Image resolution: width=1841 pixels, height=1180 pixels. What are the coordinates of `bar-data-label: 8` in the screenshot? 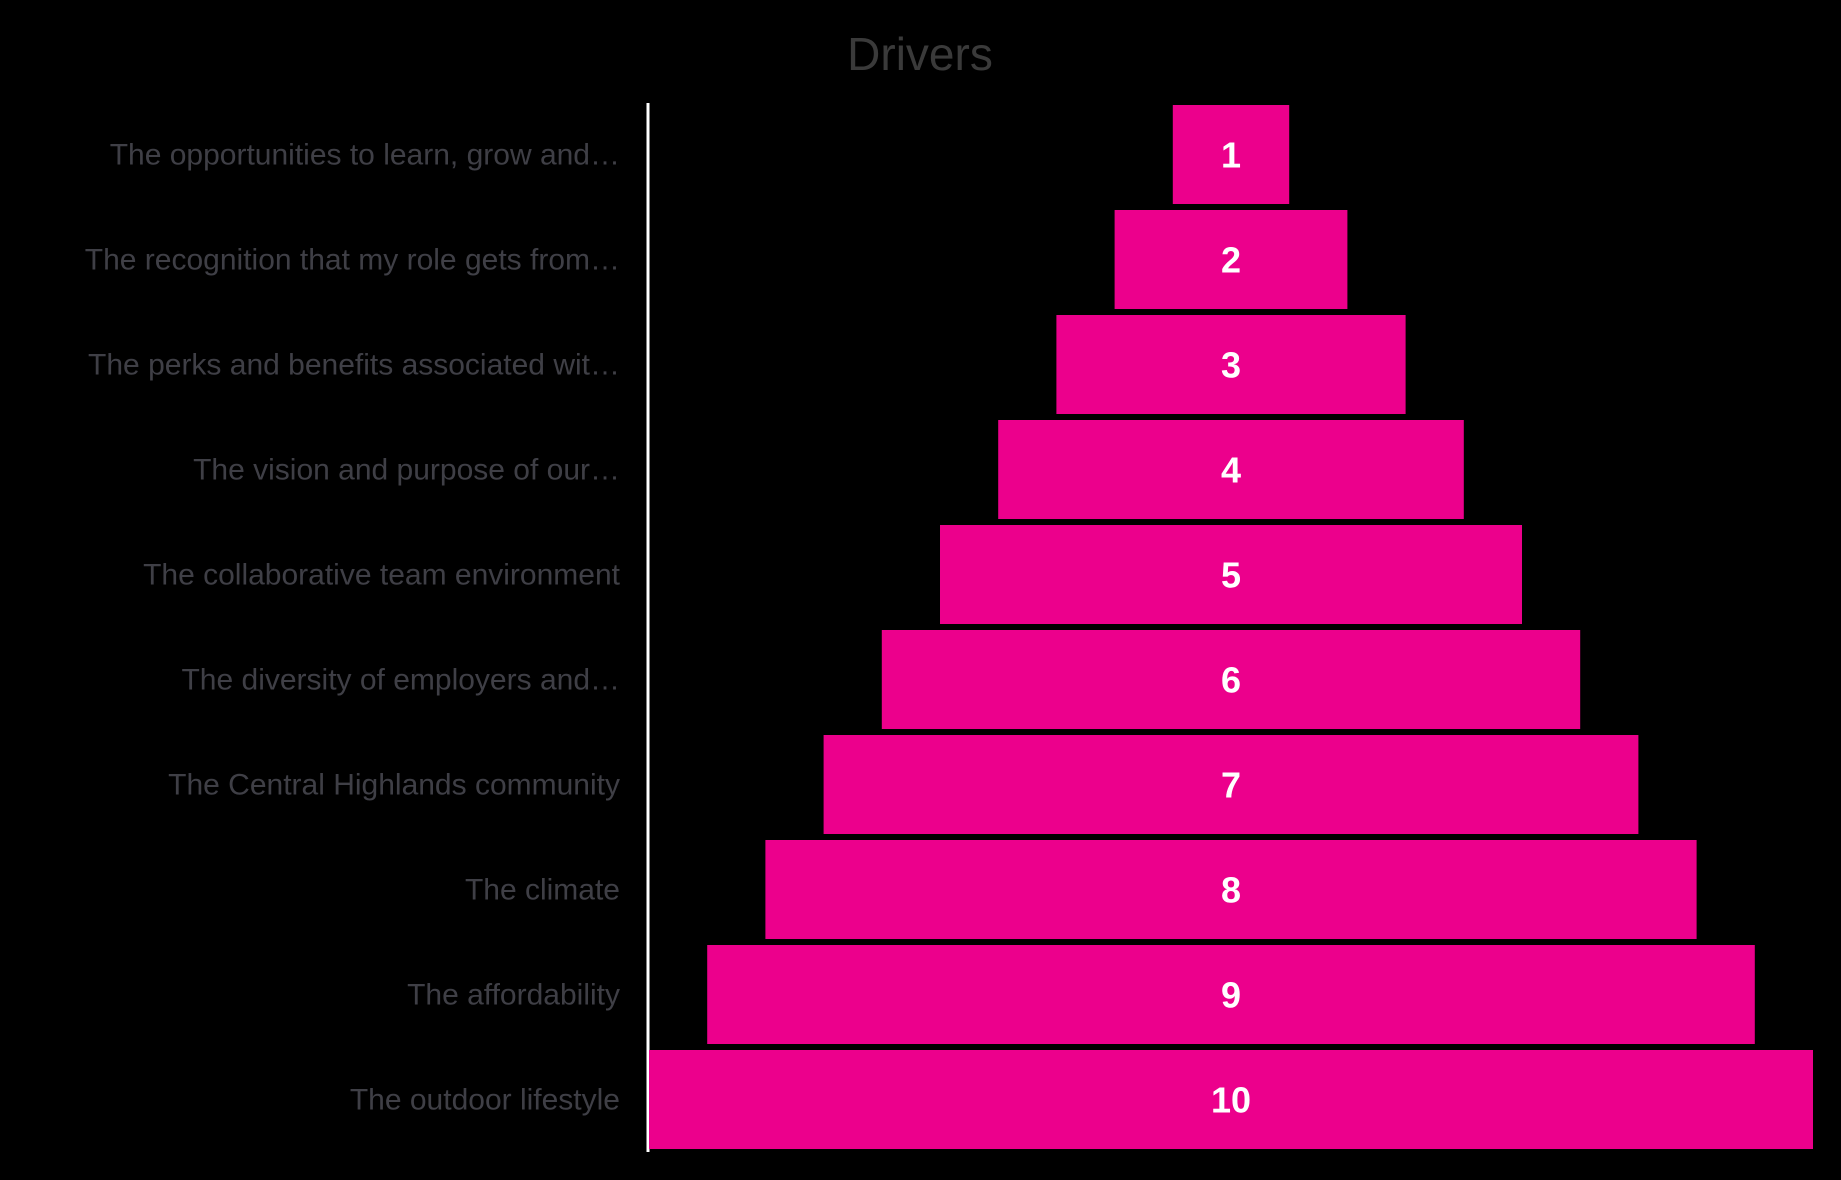 It's located at (1231, 890).